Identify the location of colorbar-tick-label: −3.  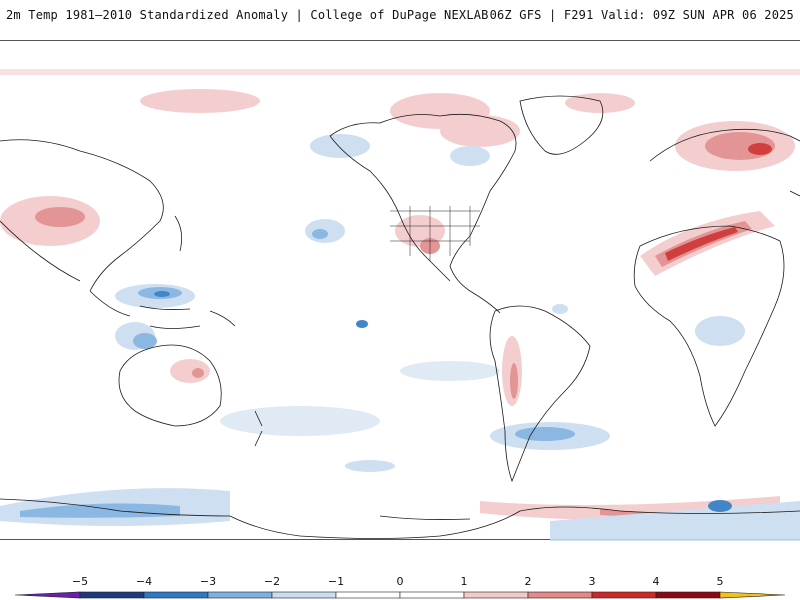
(208, 581).